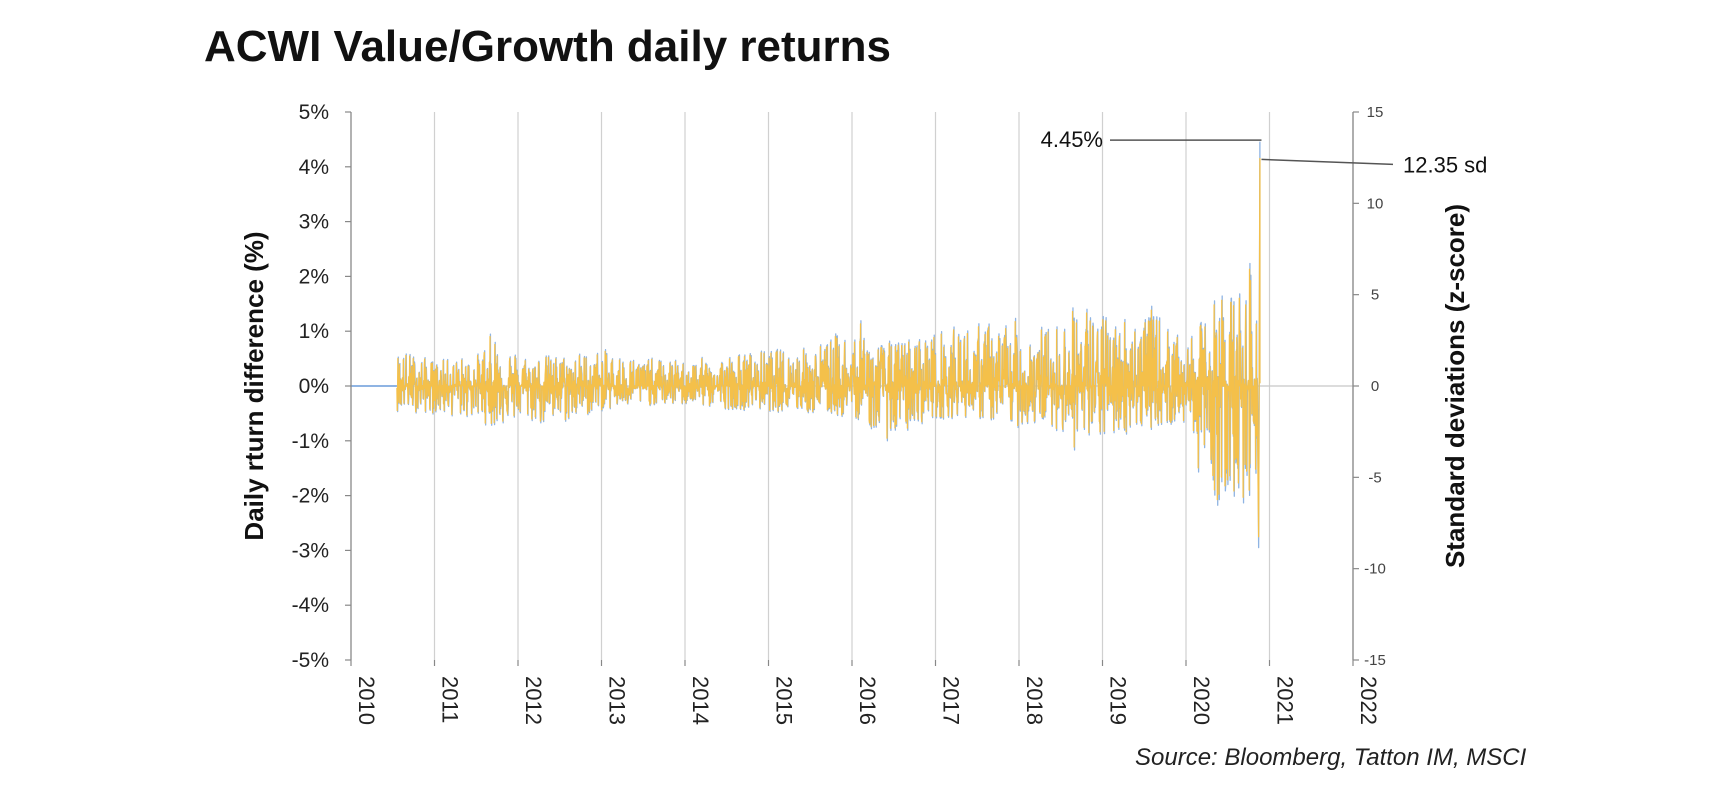 This screenshot has width=1716, height=786. I want to click on left-axis-ticks: 5% 4% 3% 2% 1% 0% -1% -2% -3% -4% -5%, so click(321, 386).